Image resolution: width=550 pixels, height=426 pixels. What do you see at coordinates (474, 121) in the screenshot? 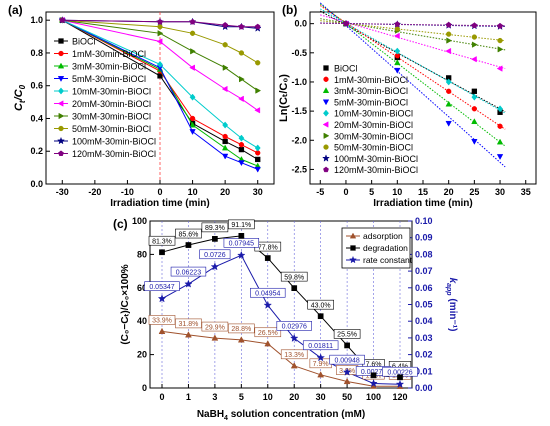
I see `data-point-3mm-30min-biocl` at bounding box center [474, 121].